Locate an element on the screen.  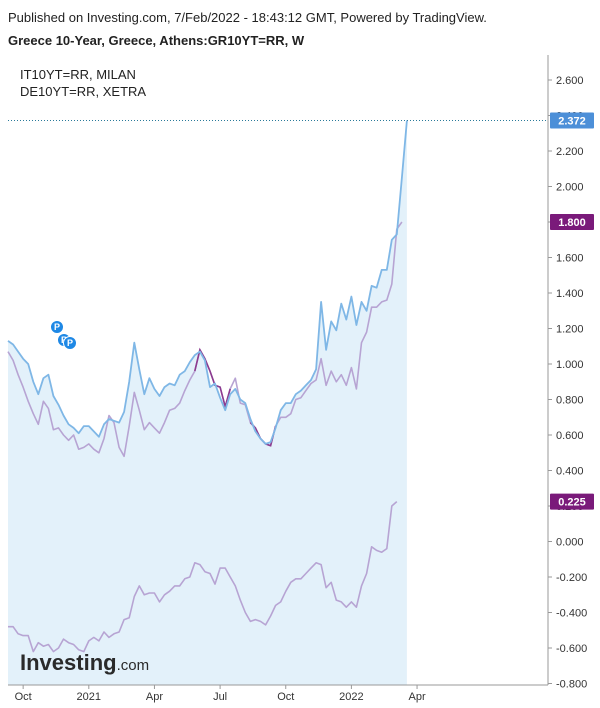
y-tick-label: -0.400 is located at coordinates (571, 614).